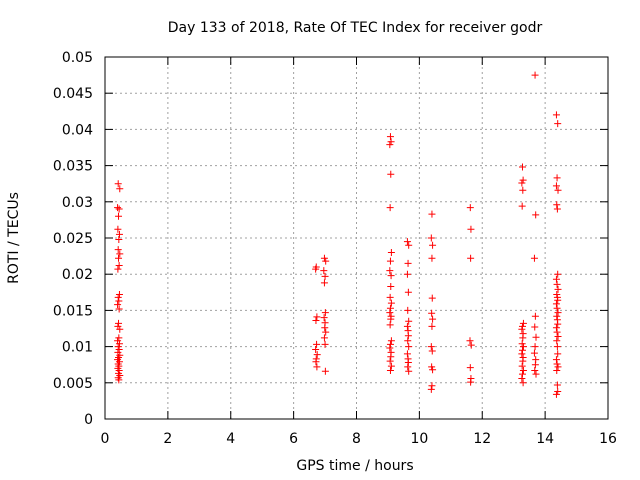  I want to click on y-tick-label: 0.045, so click(73, 94).